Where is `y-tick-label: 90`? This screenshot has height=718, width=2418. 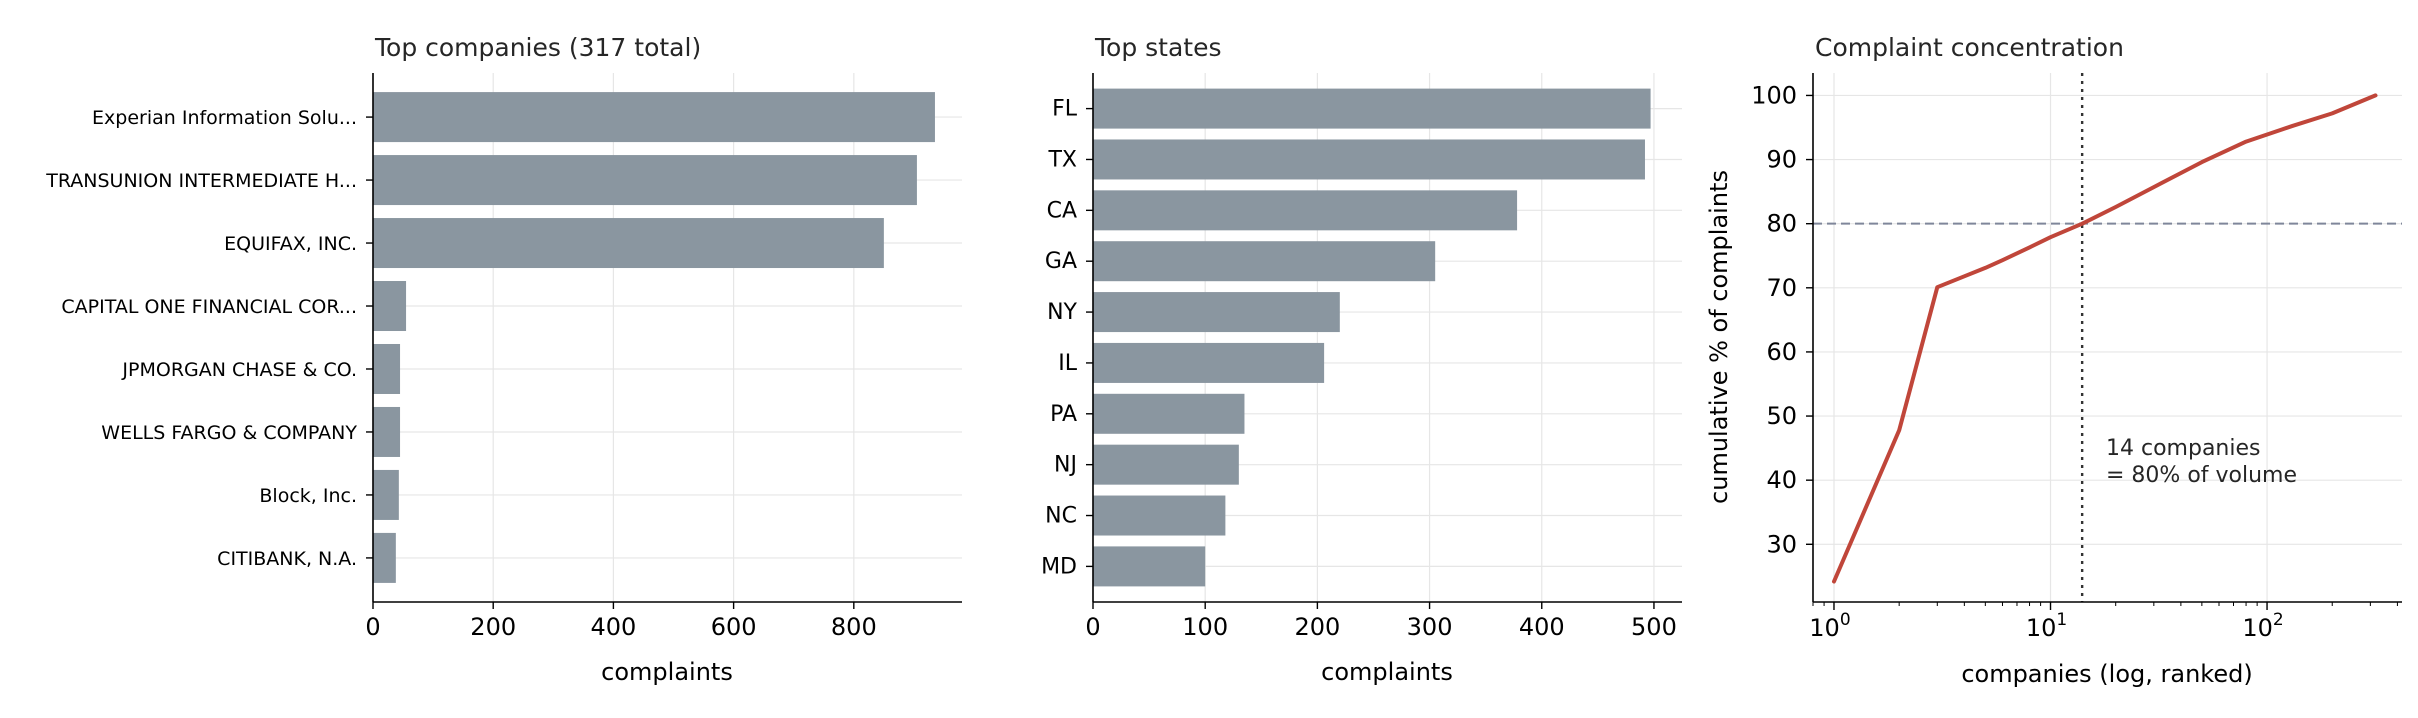 y-tick-label: 90 is located at coordinates (1781, 160).